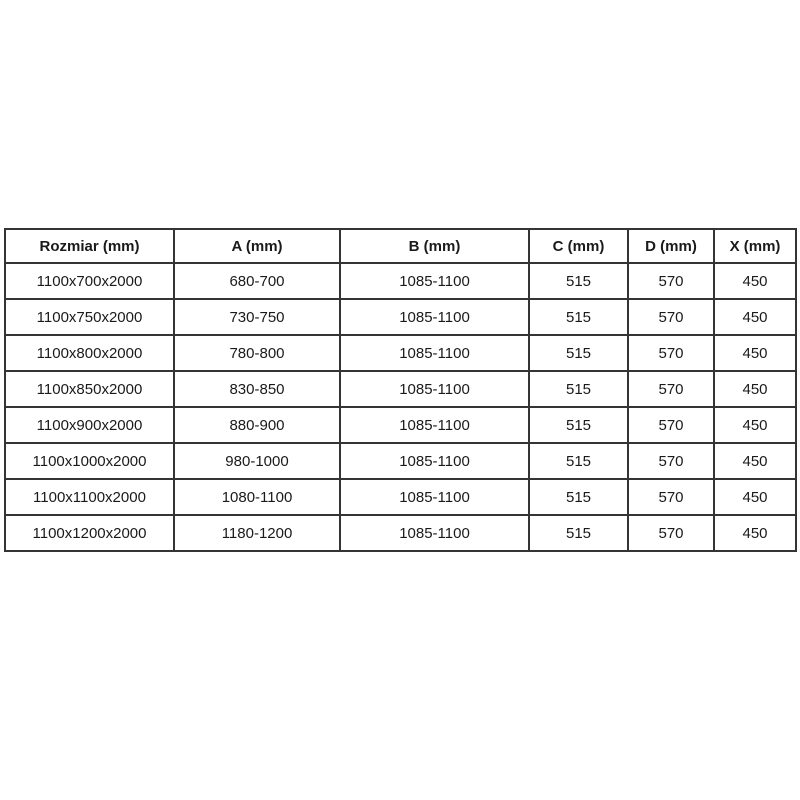  I want to click on cell-size: 1100x1000x2000, so click(89, 461).